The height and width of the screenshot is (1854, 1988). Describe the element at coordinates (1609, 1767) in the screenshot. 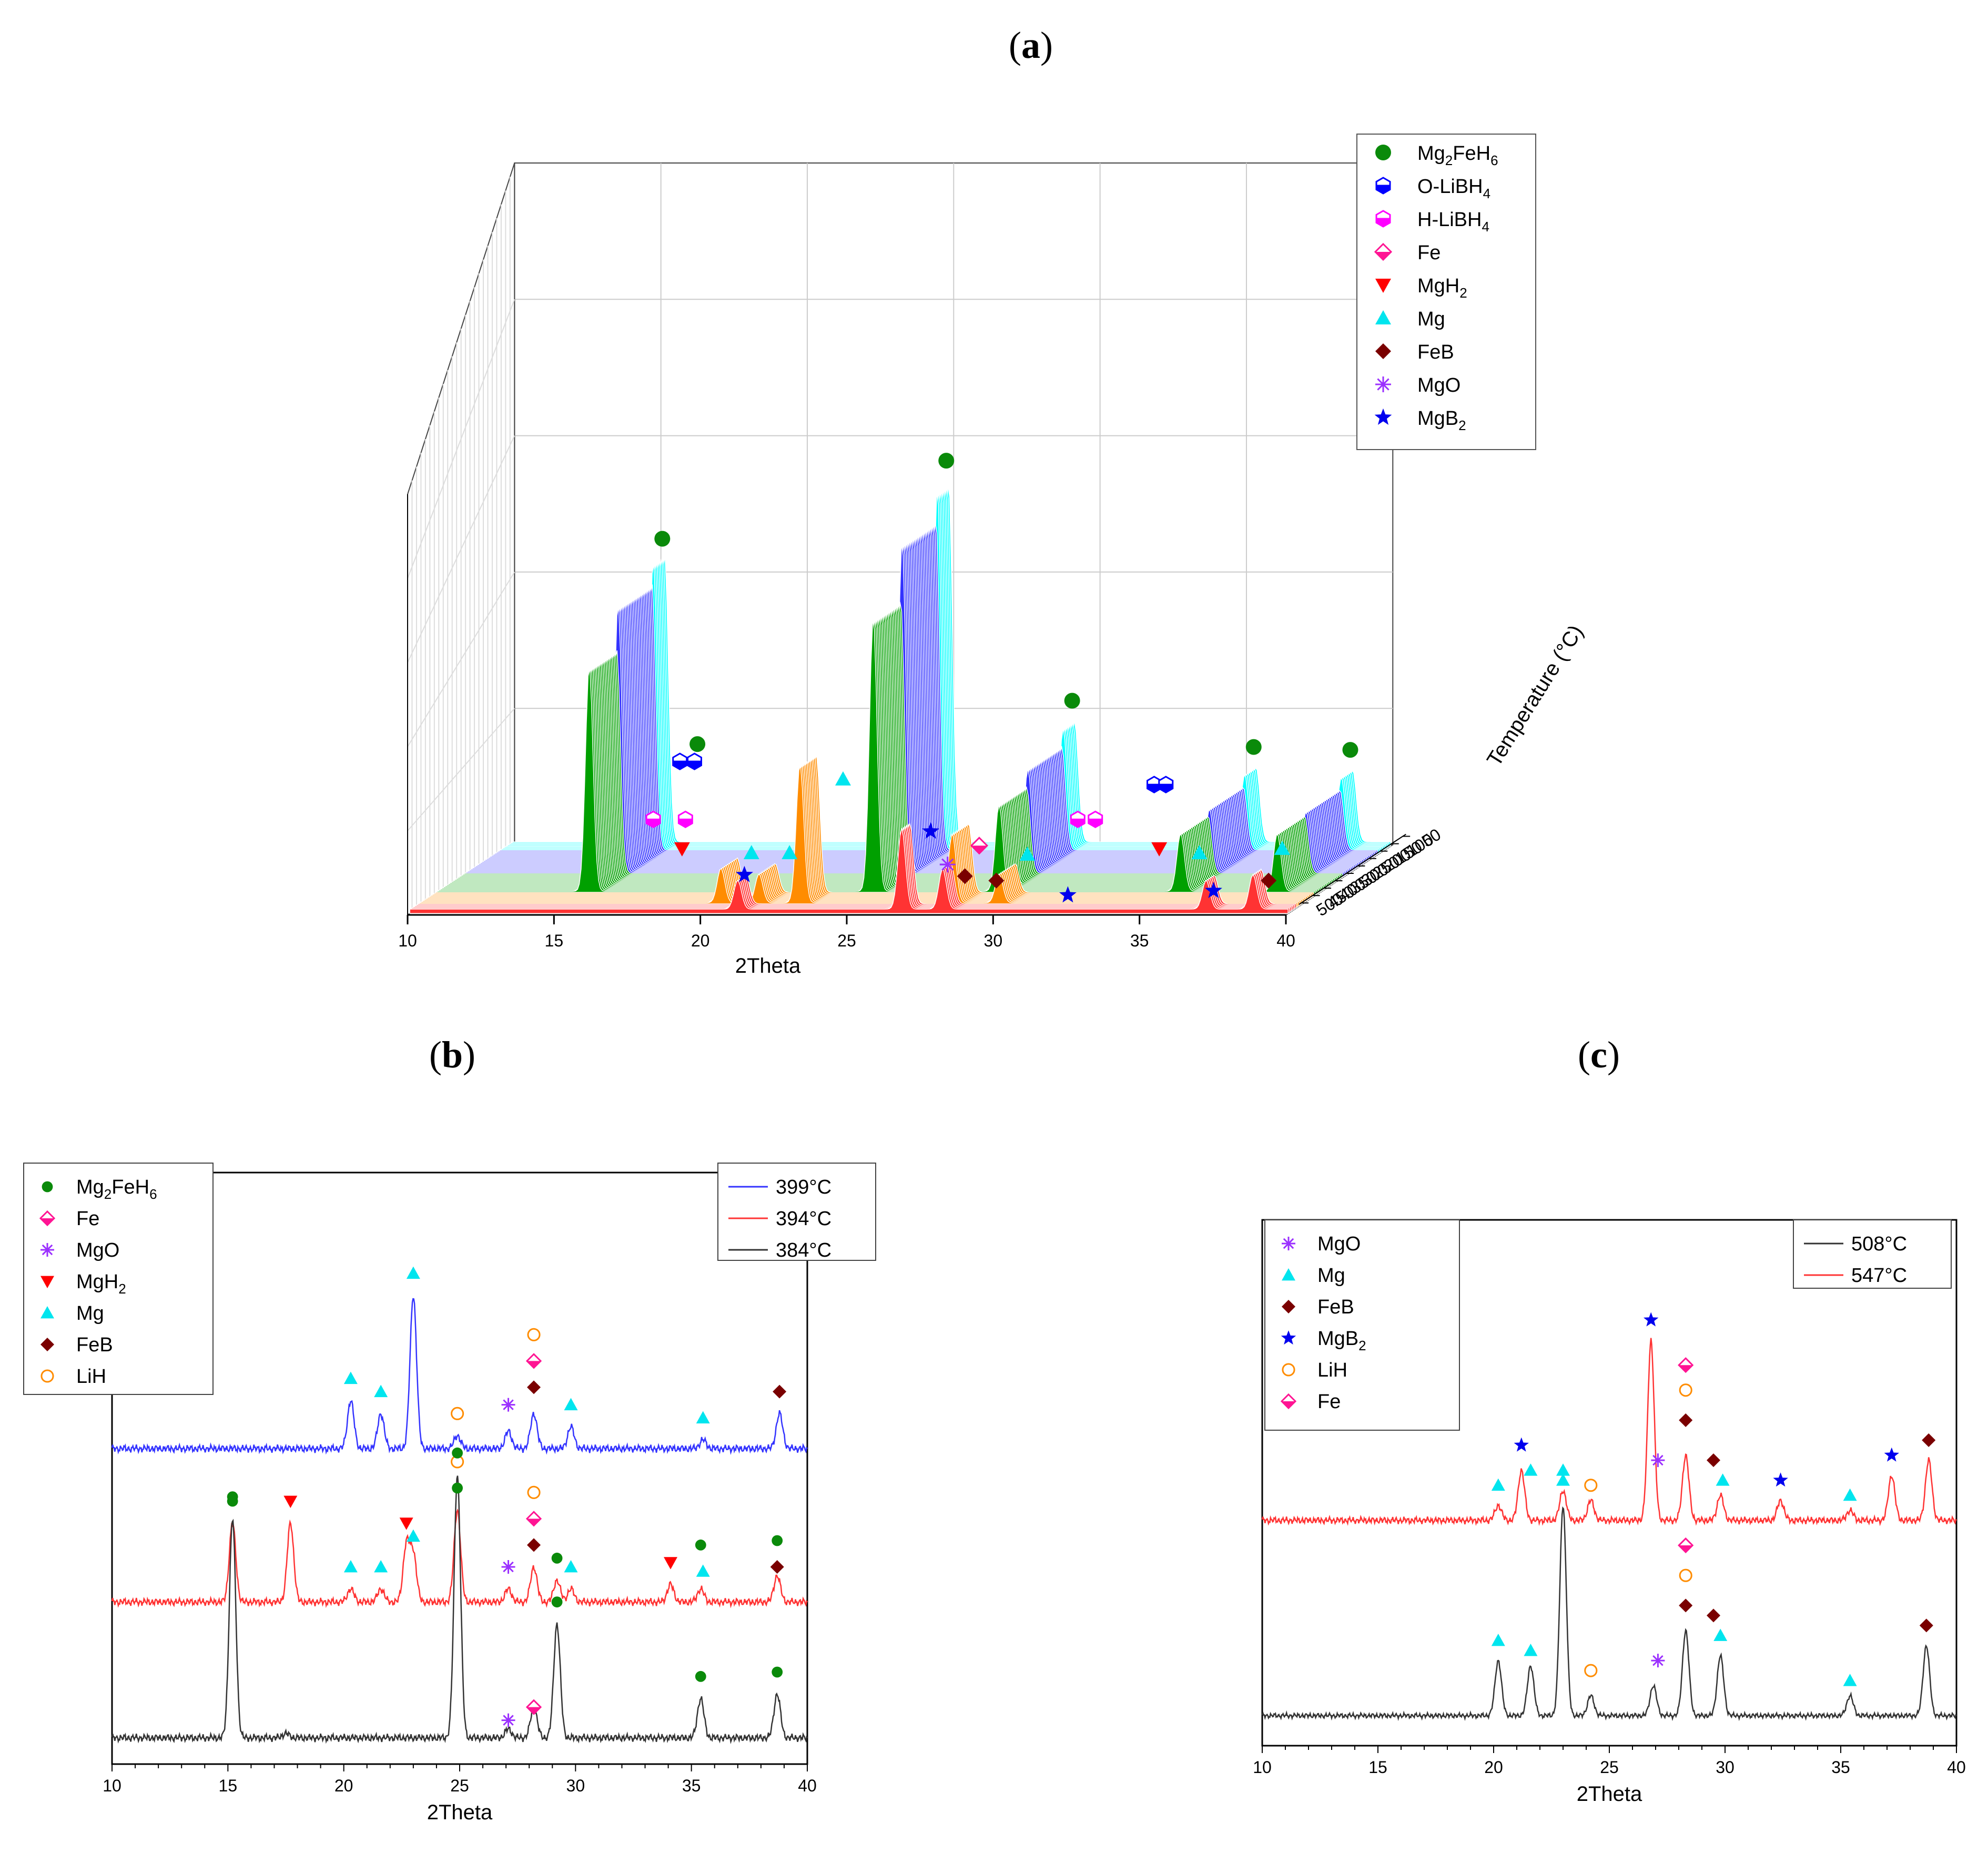

I see `x-tick-label: 25` at that location.